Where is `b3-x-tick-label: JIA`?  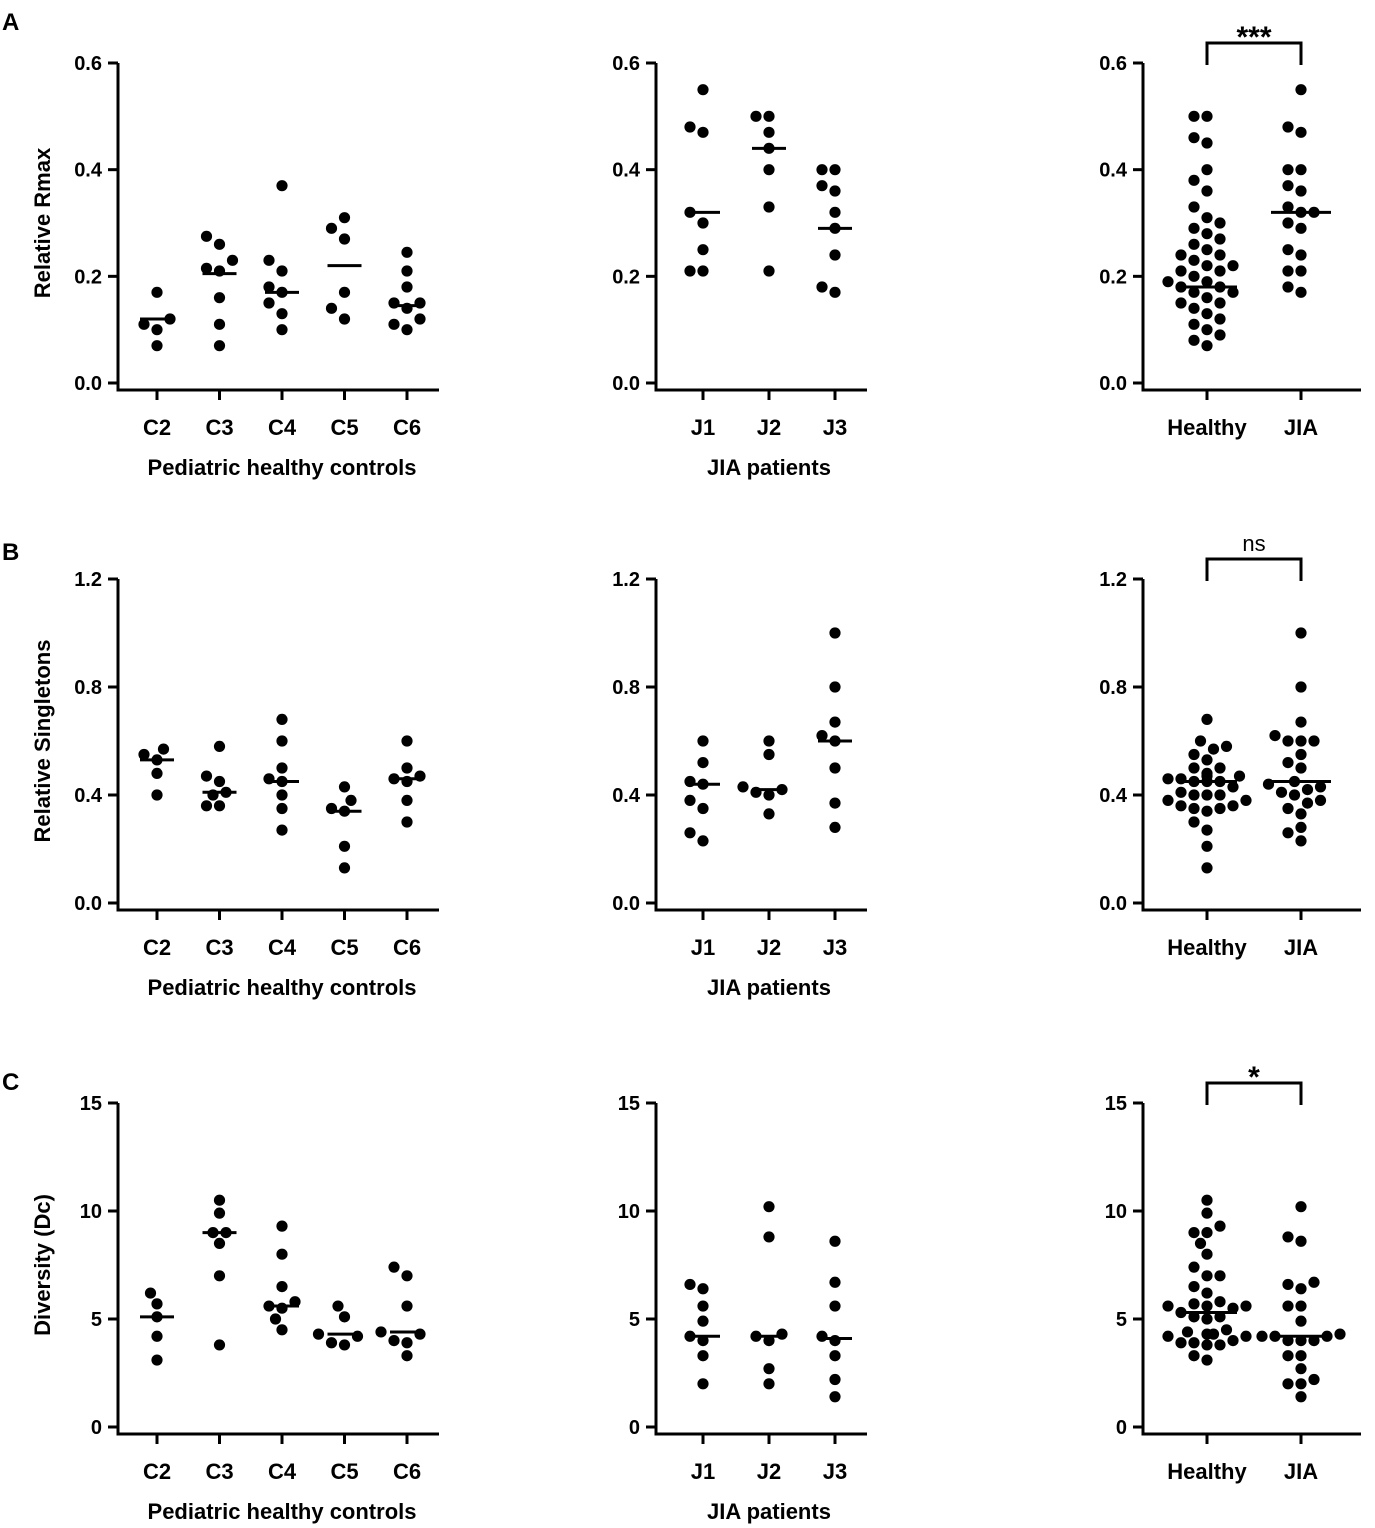
b3-x-tick-label: JIA is located at coordinates (1301, 947).